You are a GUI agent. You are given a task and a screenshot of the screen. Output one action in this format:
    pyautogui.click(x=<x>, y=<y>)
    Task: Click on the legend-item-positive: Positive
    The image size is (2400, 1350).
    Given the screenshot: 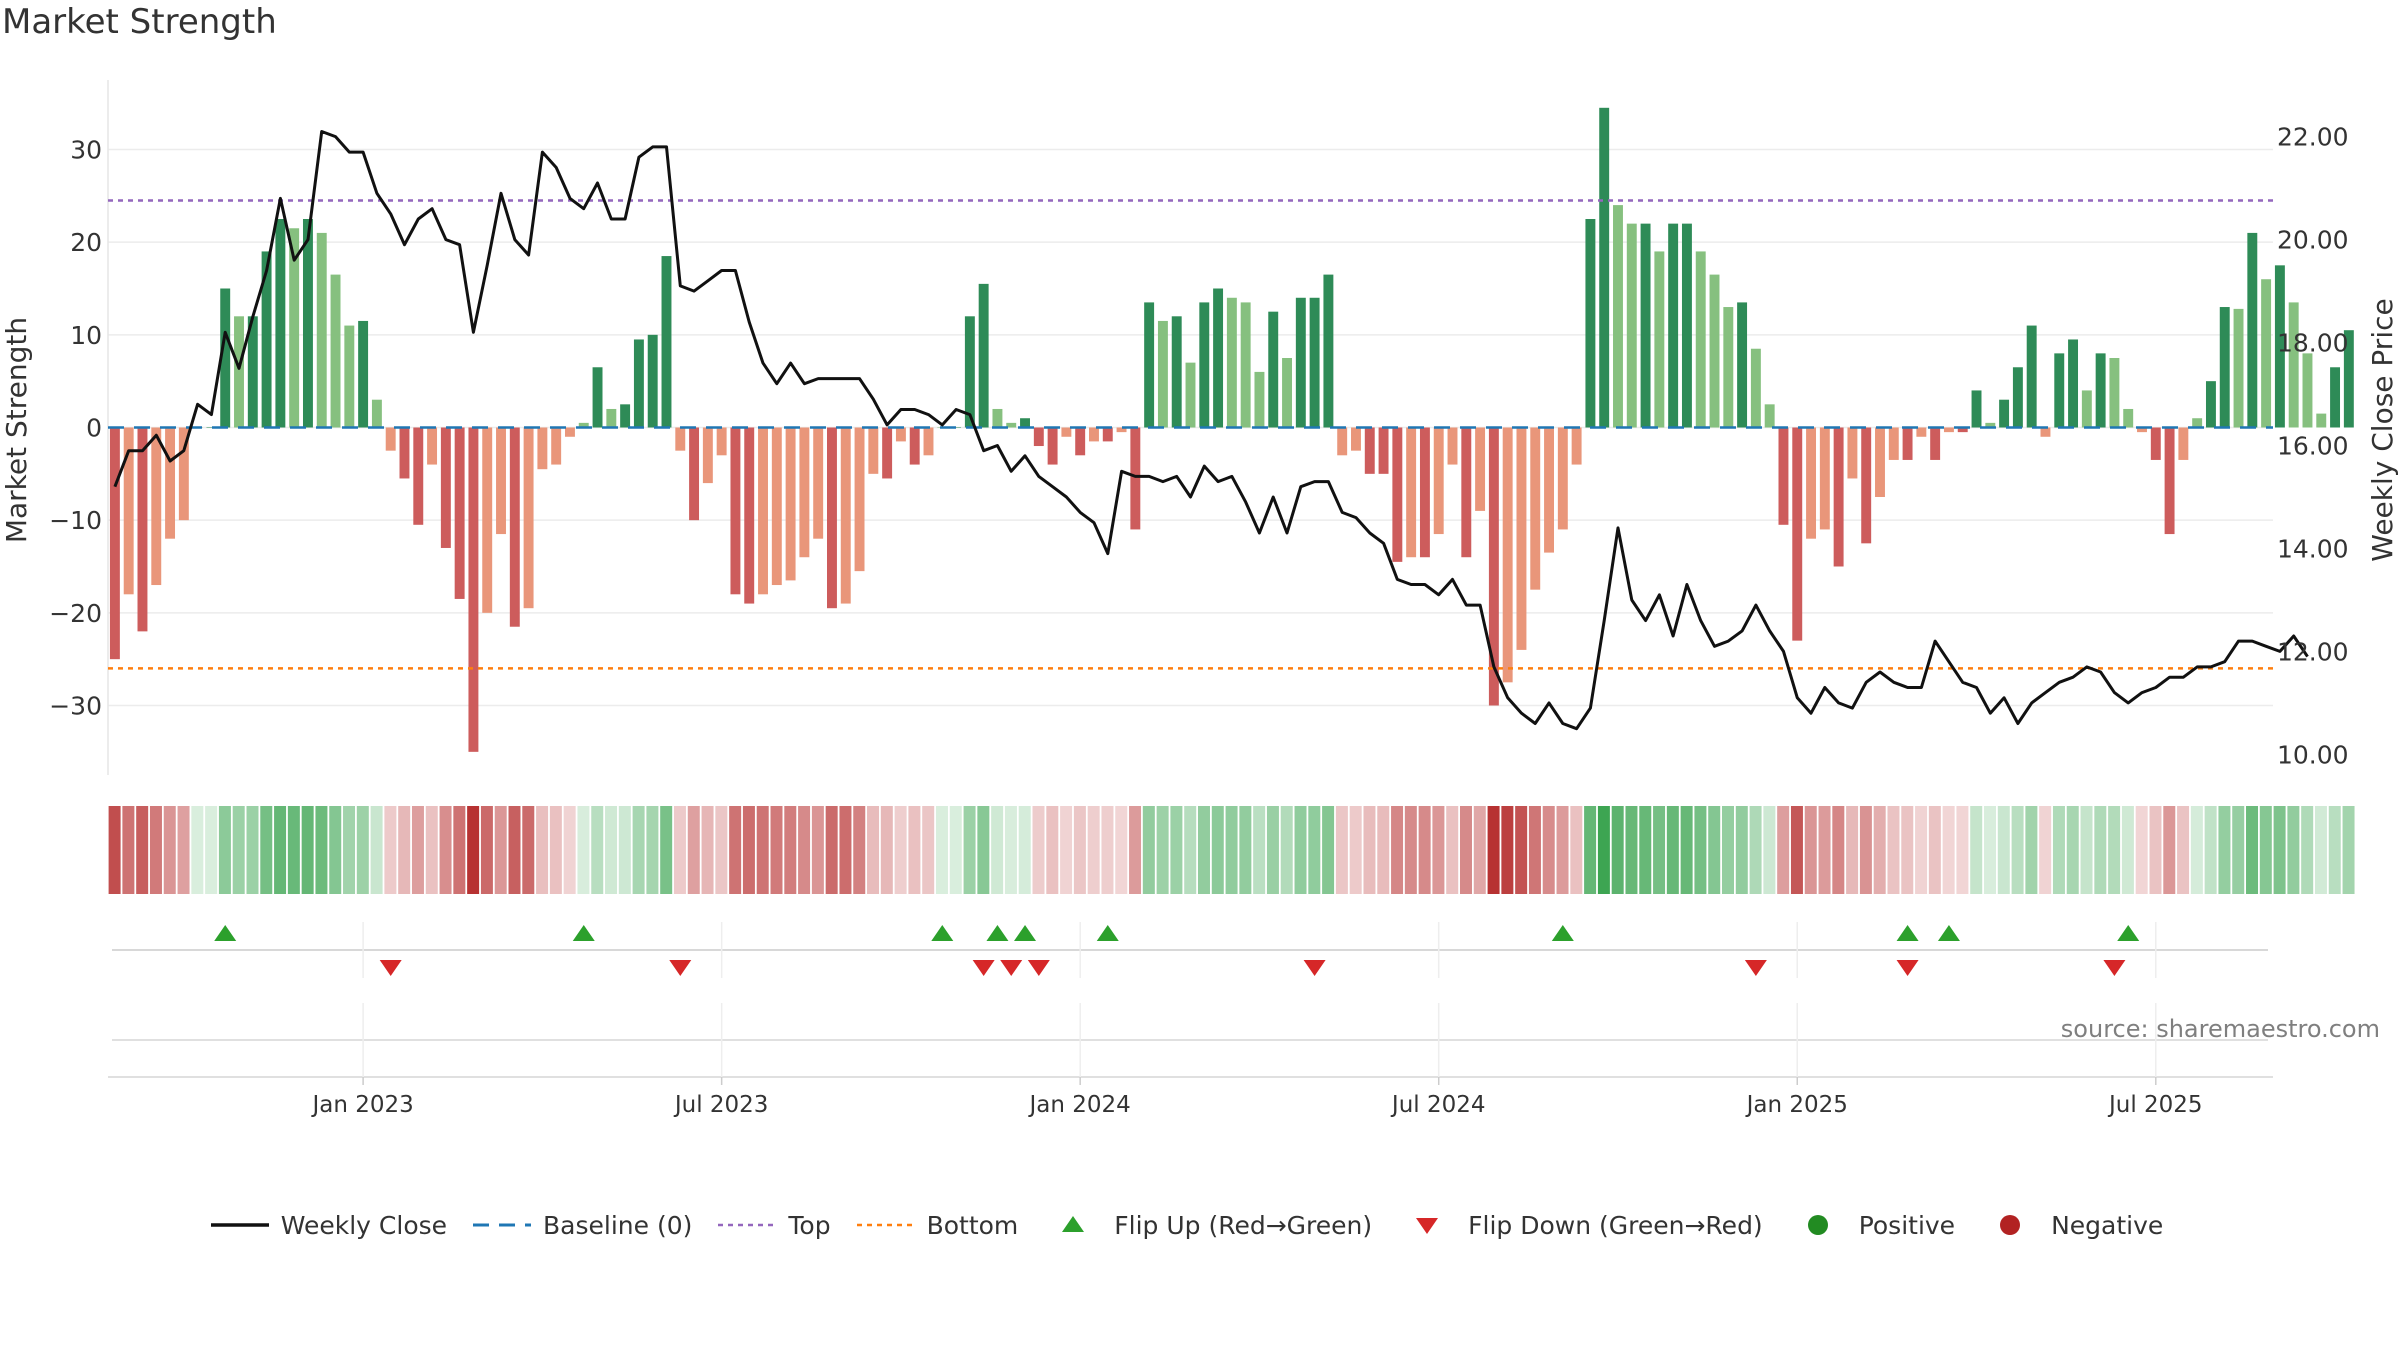 What is the action you would take?
    pyautogui.click(x=1872, y=1225)
    